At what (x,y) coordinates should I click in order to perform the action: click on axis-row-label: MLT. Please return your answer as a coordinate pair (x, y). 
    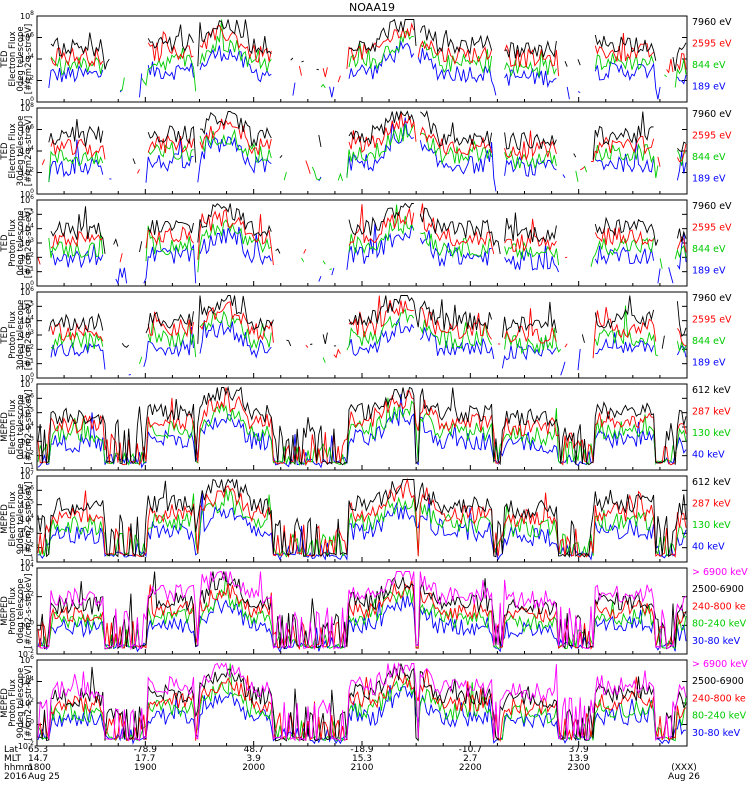
    Looking at the image, I should click on (13, 759).